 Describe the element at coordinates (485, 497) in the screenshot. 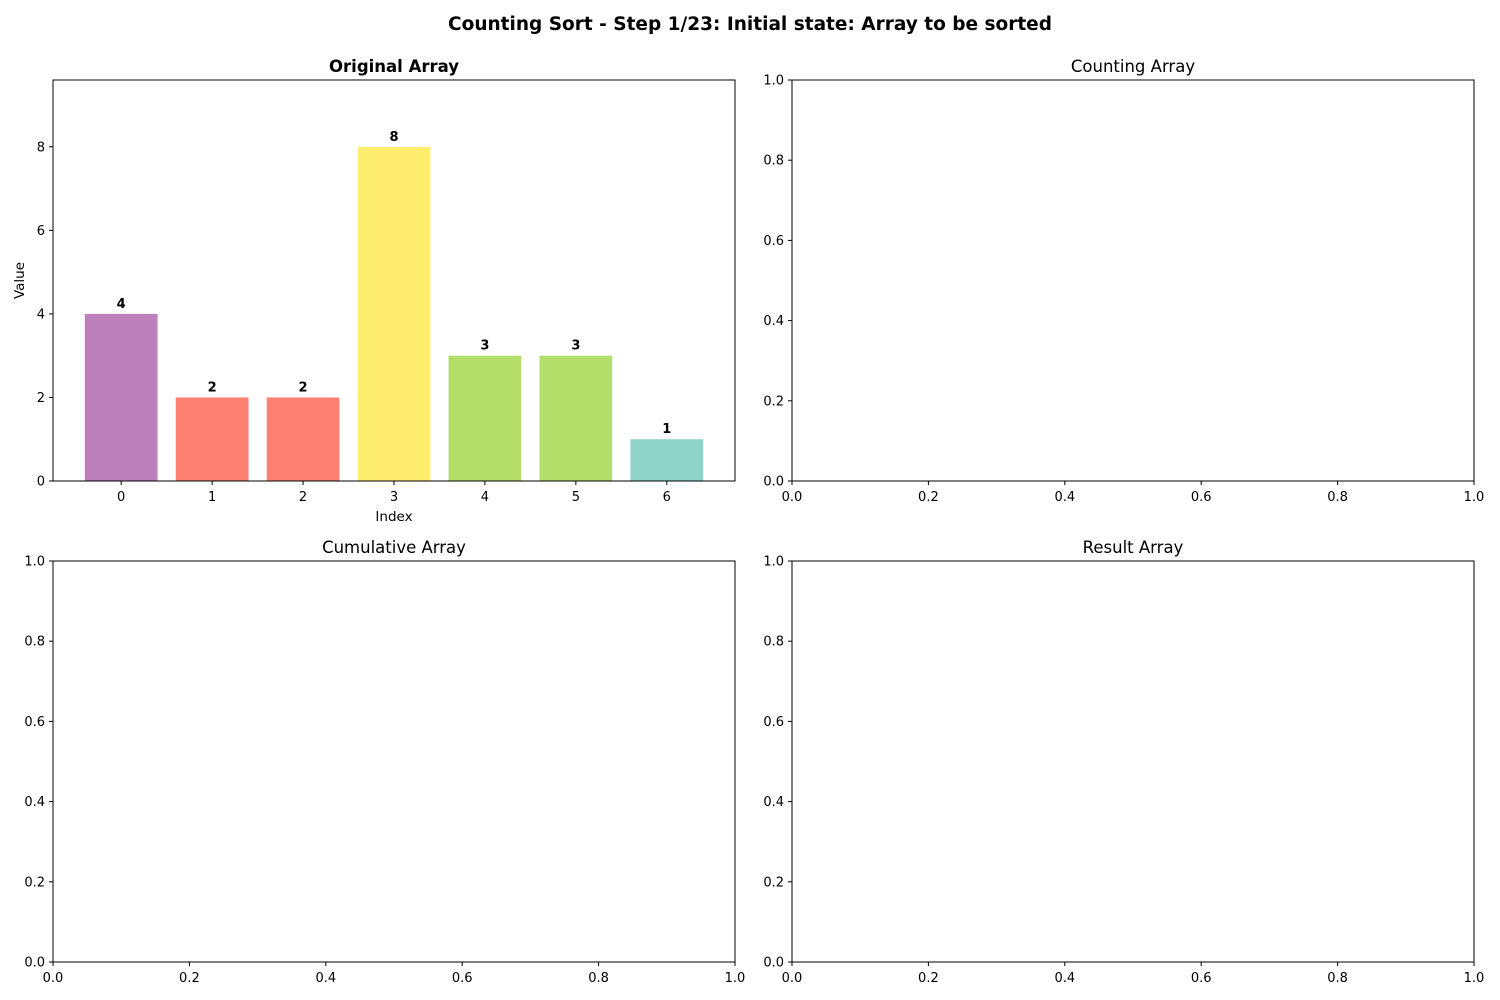

I see `x-tick-label-original-4: 4` at that location.